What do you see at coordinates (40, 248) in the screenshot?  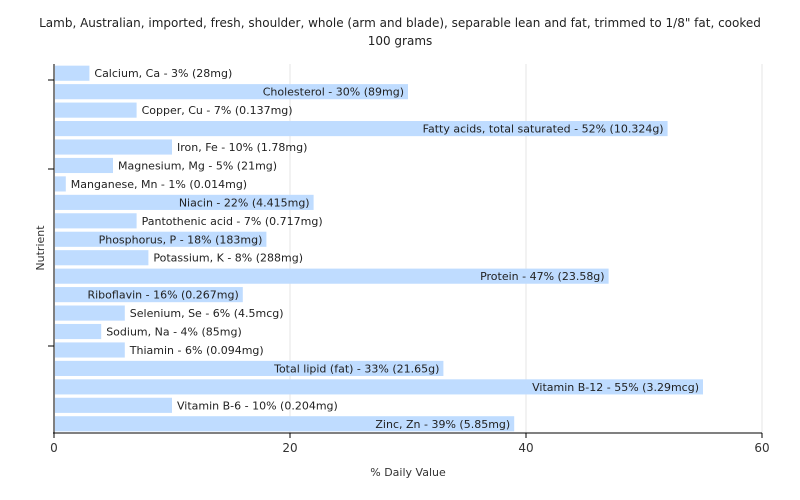 I see `y-axis-label: Nutrient` at bounding box center [40, 248].